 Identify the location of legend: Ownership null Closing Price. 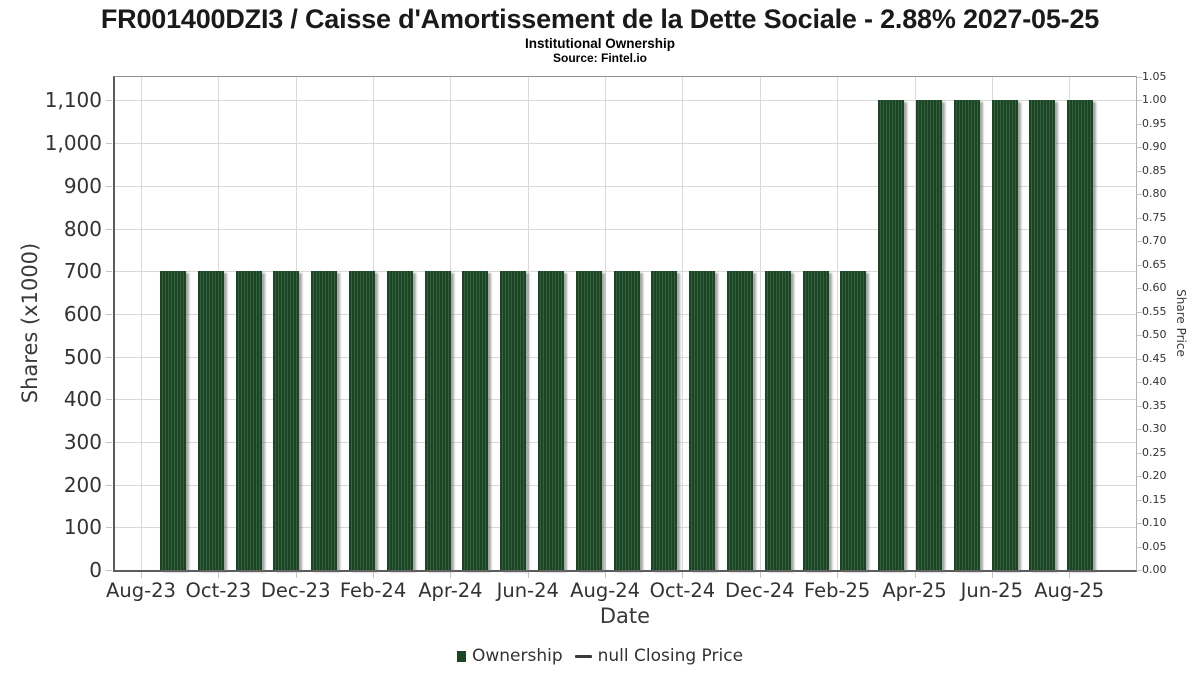
(600, 656).